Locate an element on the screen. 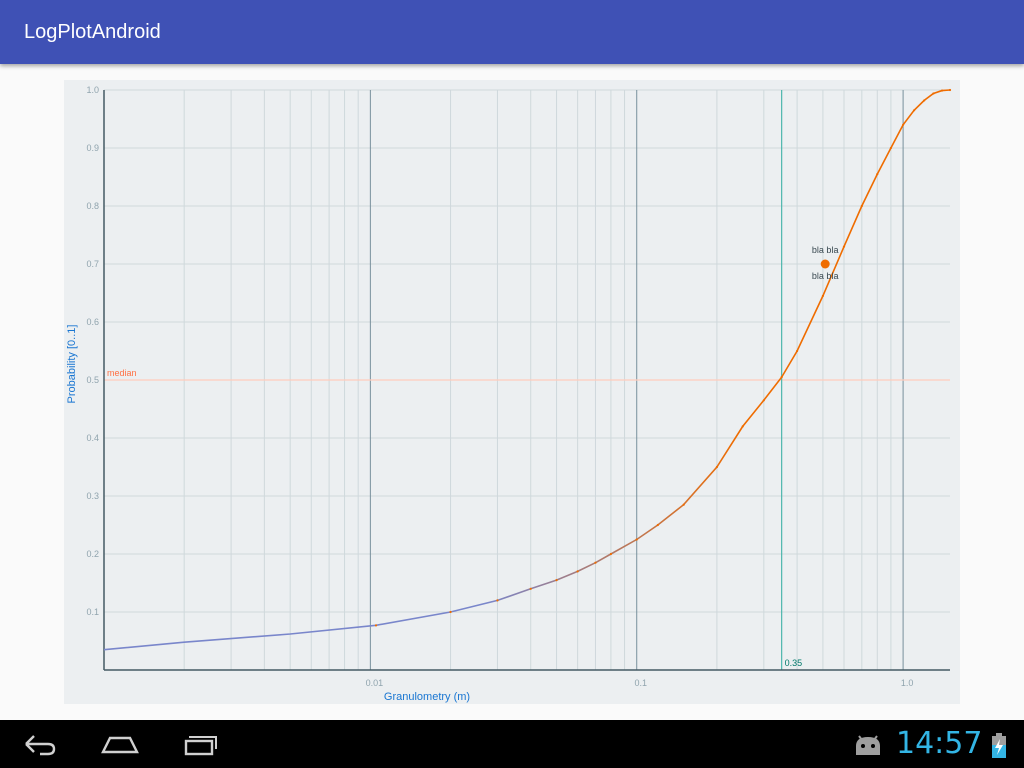  y-tick-label: 0.2 is located at coordinates (92, 554).